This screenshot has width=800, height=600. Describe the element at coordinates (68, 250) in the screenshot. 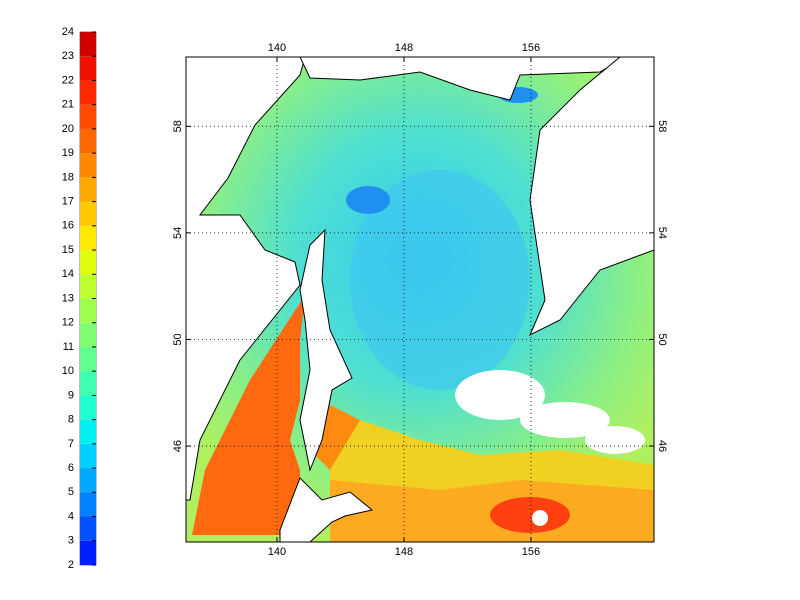

I see `colorbar-tick-label: 15` at that location.